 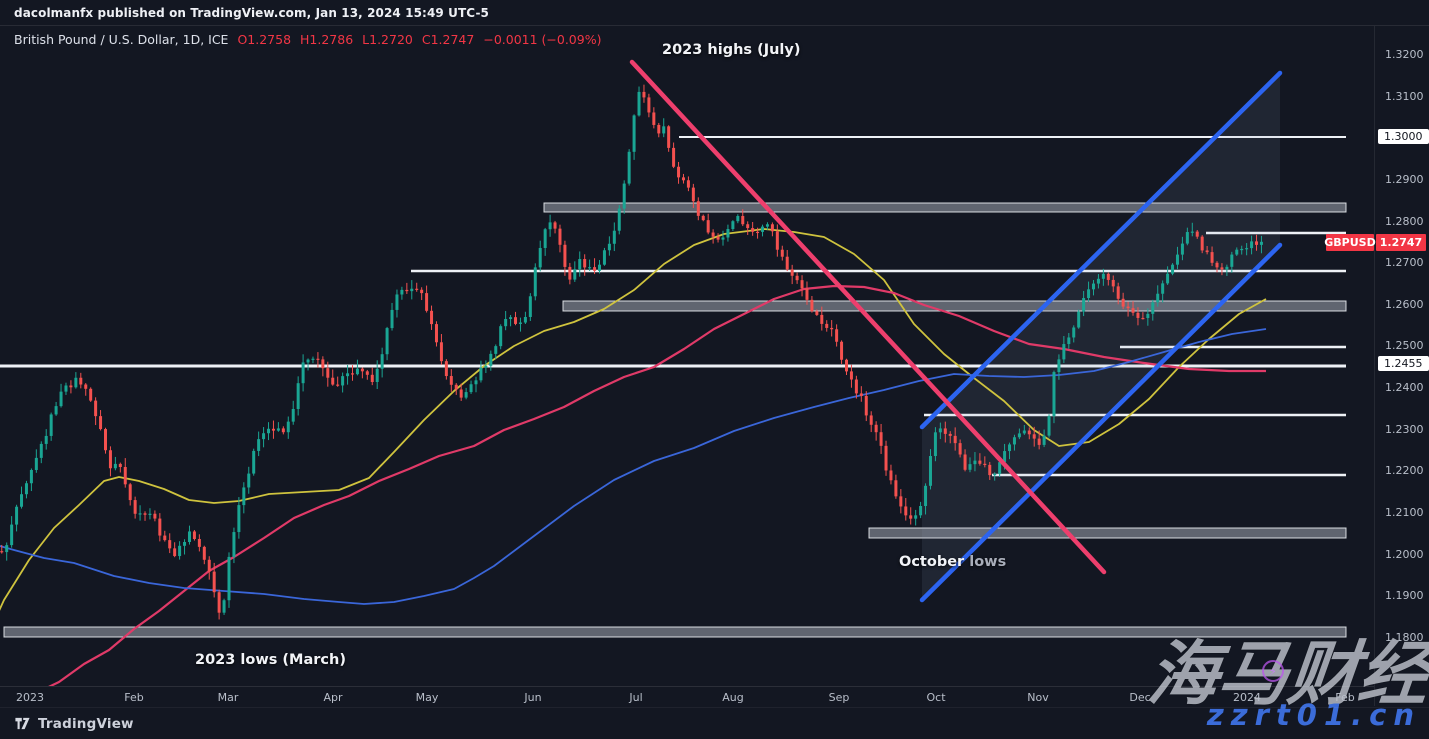 What do you see at coordinates (1273, 671) in the screenshot?
I see `lightning-bolt-icon: ⚡` at bounding box center [1273, 671].